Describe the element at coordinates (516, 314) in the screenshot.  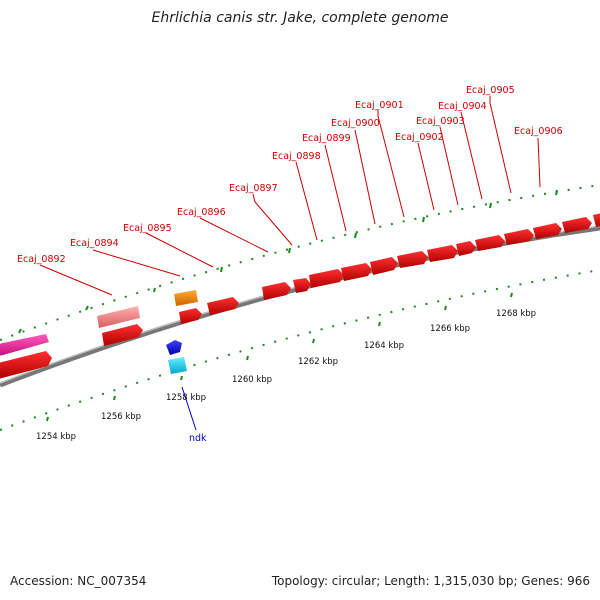
I see `tick-label: 1268 kbp` at that location.